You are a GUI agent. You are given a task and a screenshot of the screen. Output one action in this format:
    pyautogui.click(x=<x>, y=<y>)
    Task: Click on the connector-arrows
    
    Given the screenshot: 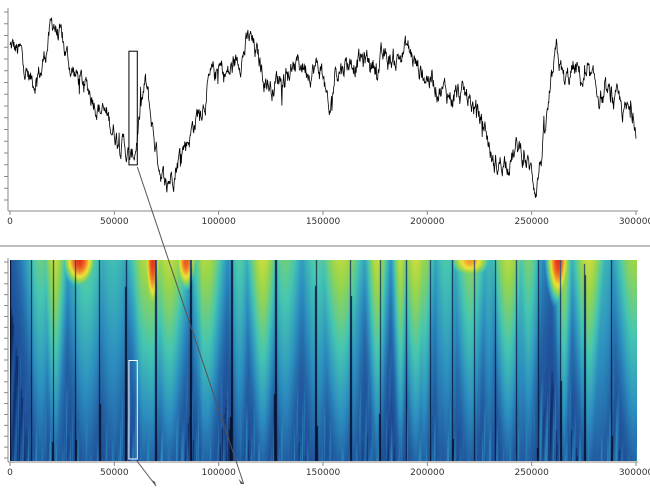 What is the action you would take?
    pyautogui.click(x=190, y=326)
    